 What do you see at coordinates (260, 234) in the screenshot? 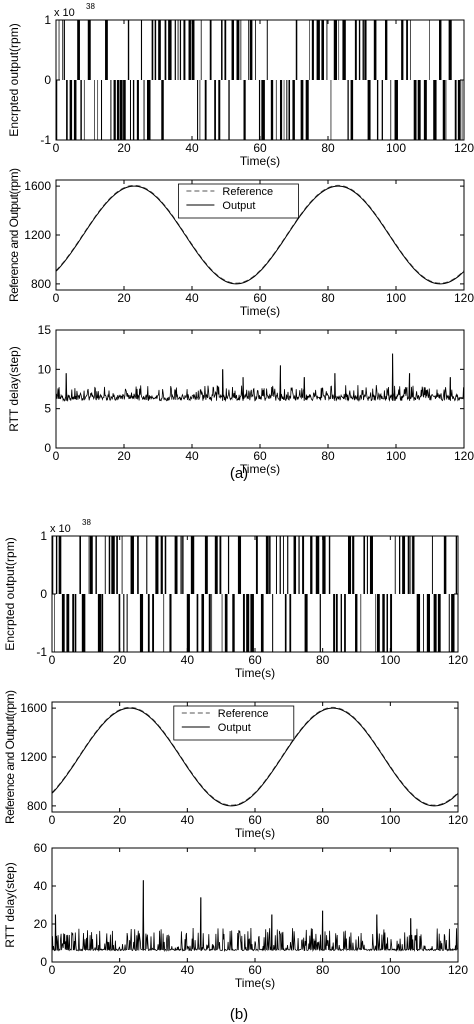
I see `plot-area` at bounding box center [260, 234].